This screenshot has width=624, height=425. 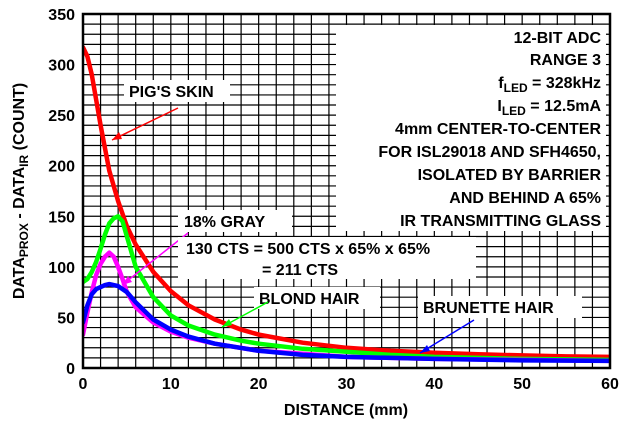 I want to click on cts-line-2: = 211 CTS, so click(x=300, y=270).